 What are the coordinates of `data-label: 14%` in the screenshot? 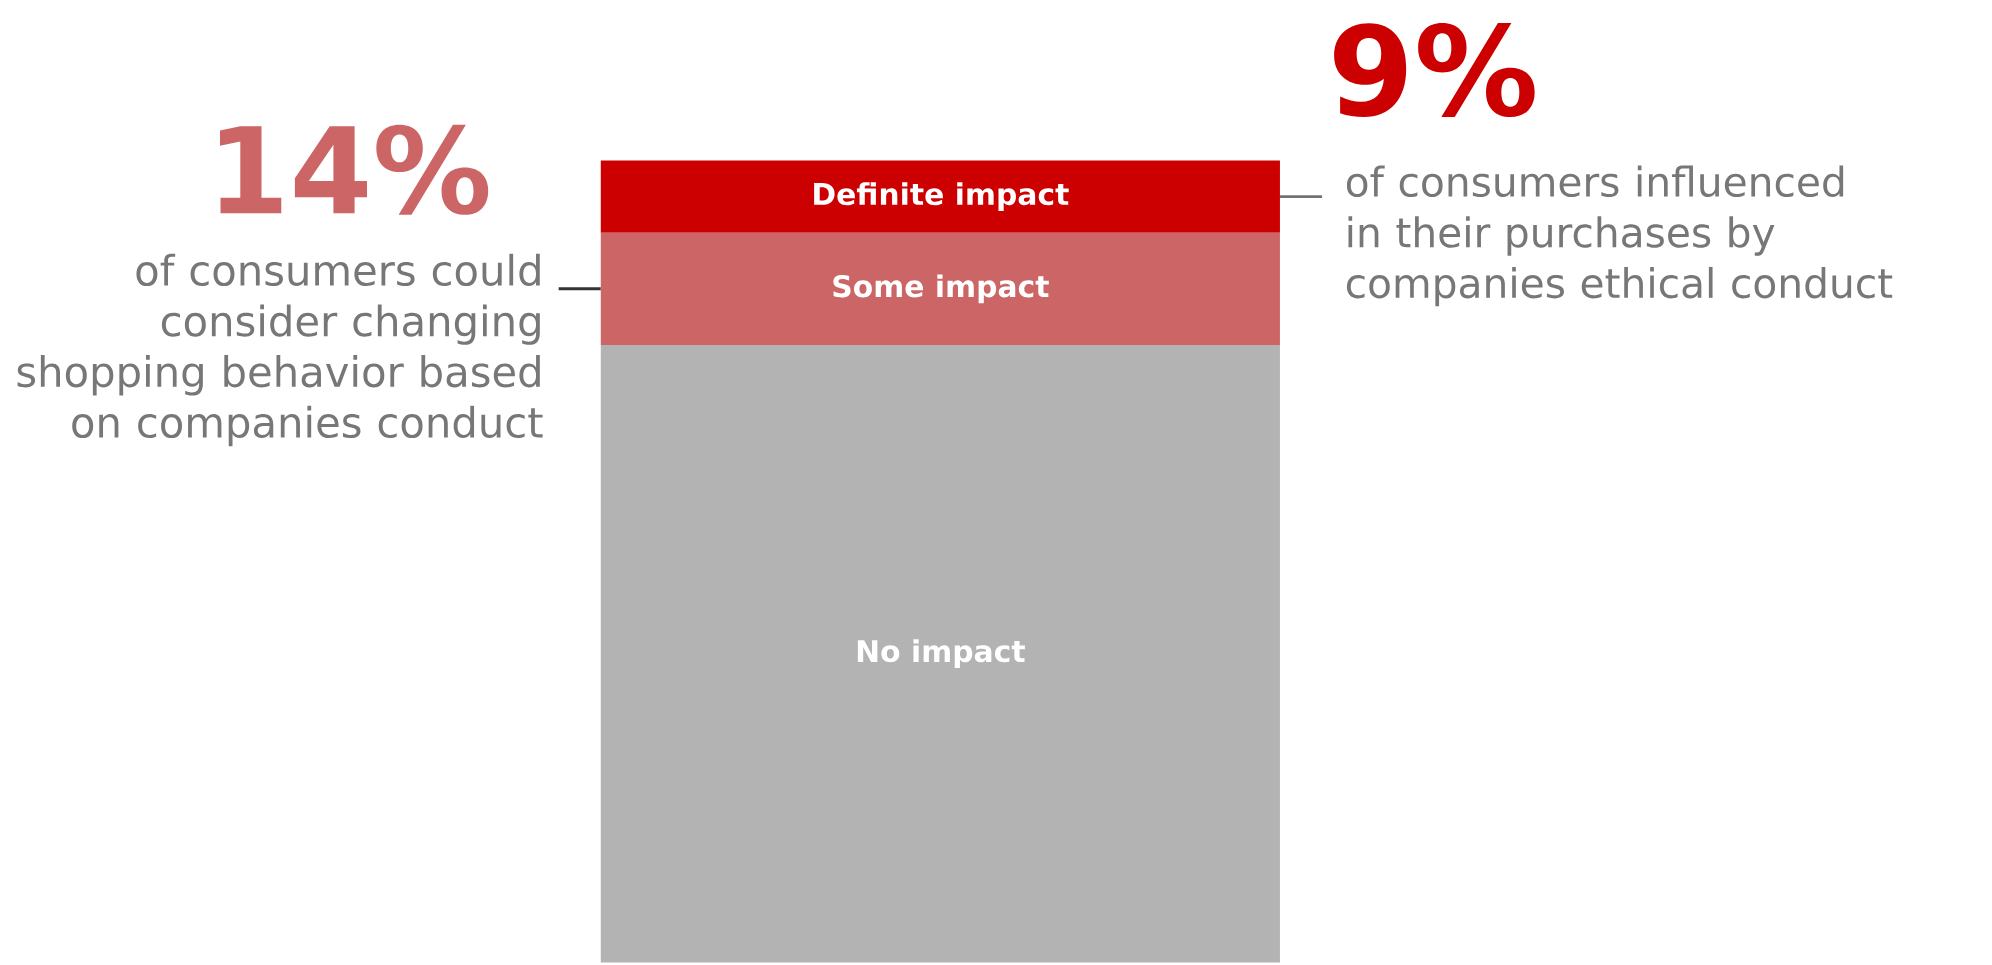 It's located at (354, 169).